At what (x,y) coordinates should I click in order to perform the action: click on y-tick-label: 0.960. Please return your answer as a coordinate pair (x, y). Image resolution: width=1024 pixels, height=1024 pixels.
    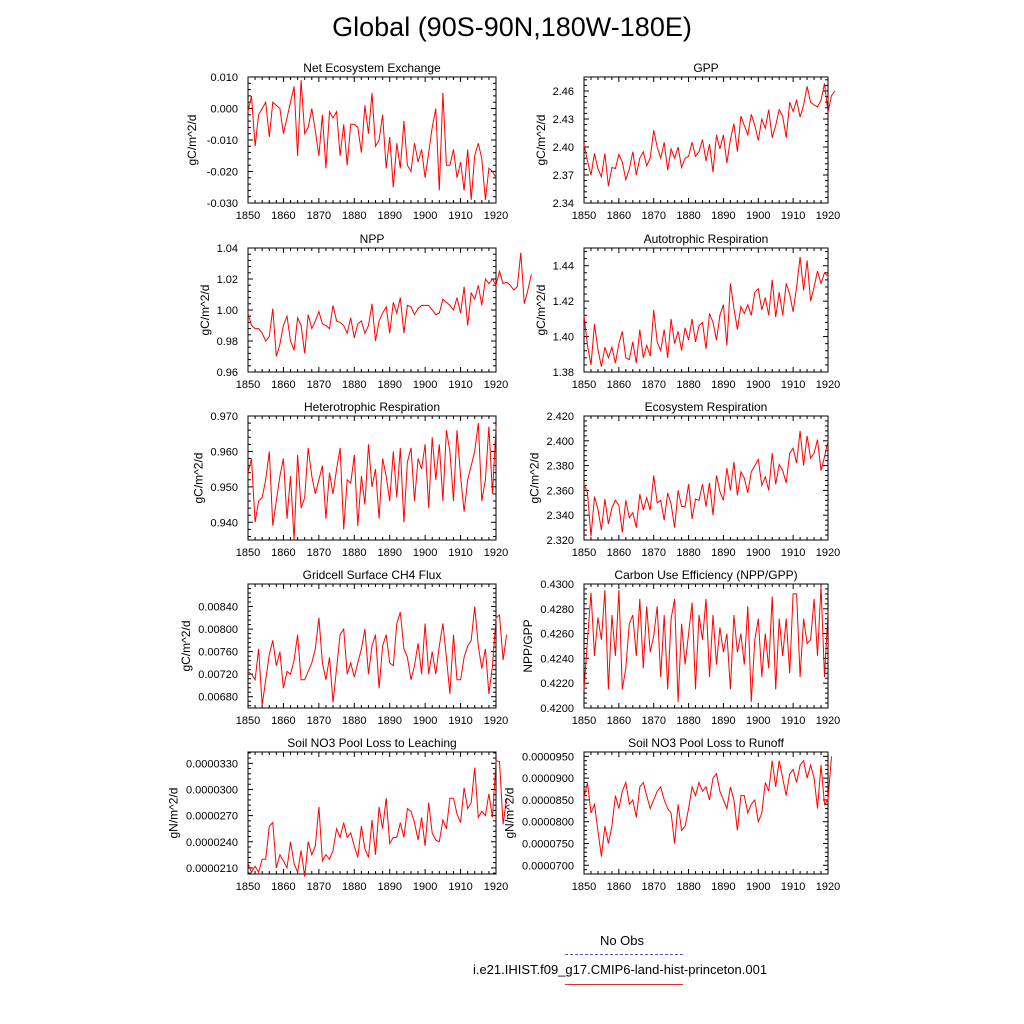
    Looking at the image, I should click on (224, 452).